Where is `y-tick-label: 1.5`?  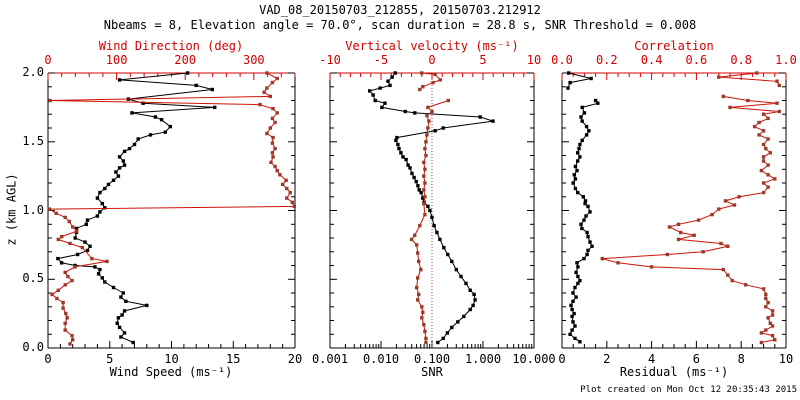 y-tick-label: 1.5 is located at coordinates (33, 140).